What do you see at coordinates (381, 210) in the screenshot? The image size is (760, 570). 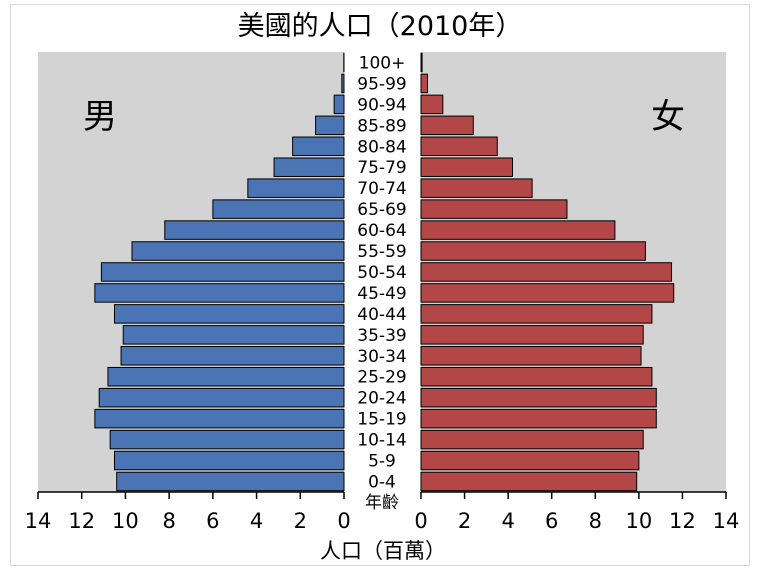 I see `age-label-65-69: 65-69` at bounding box center [381, 210].